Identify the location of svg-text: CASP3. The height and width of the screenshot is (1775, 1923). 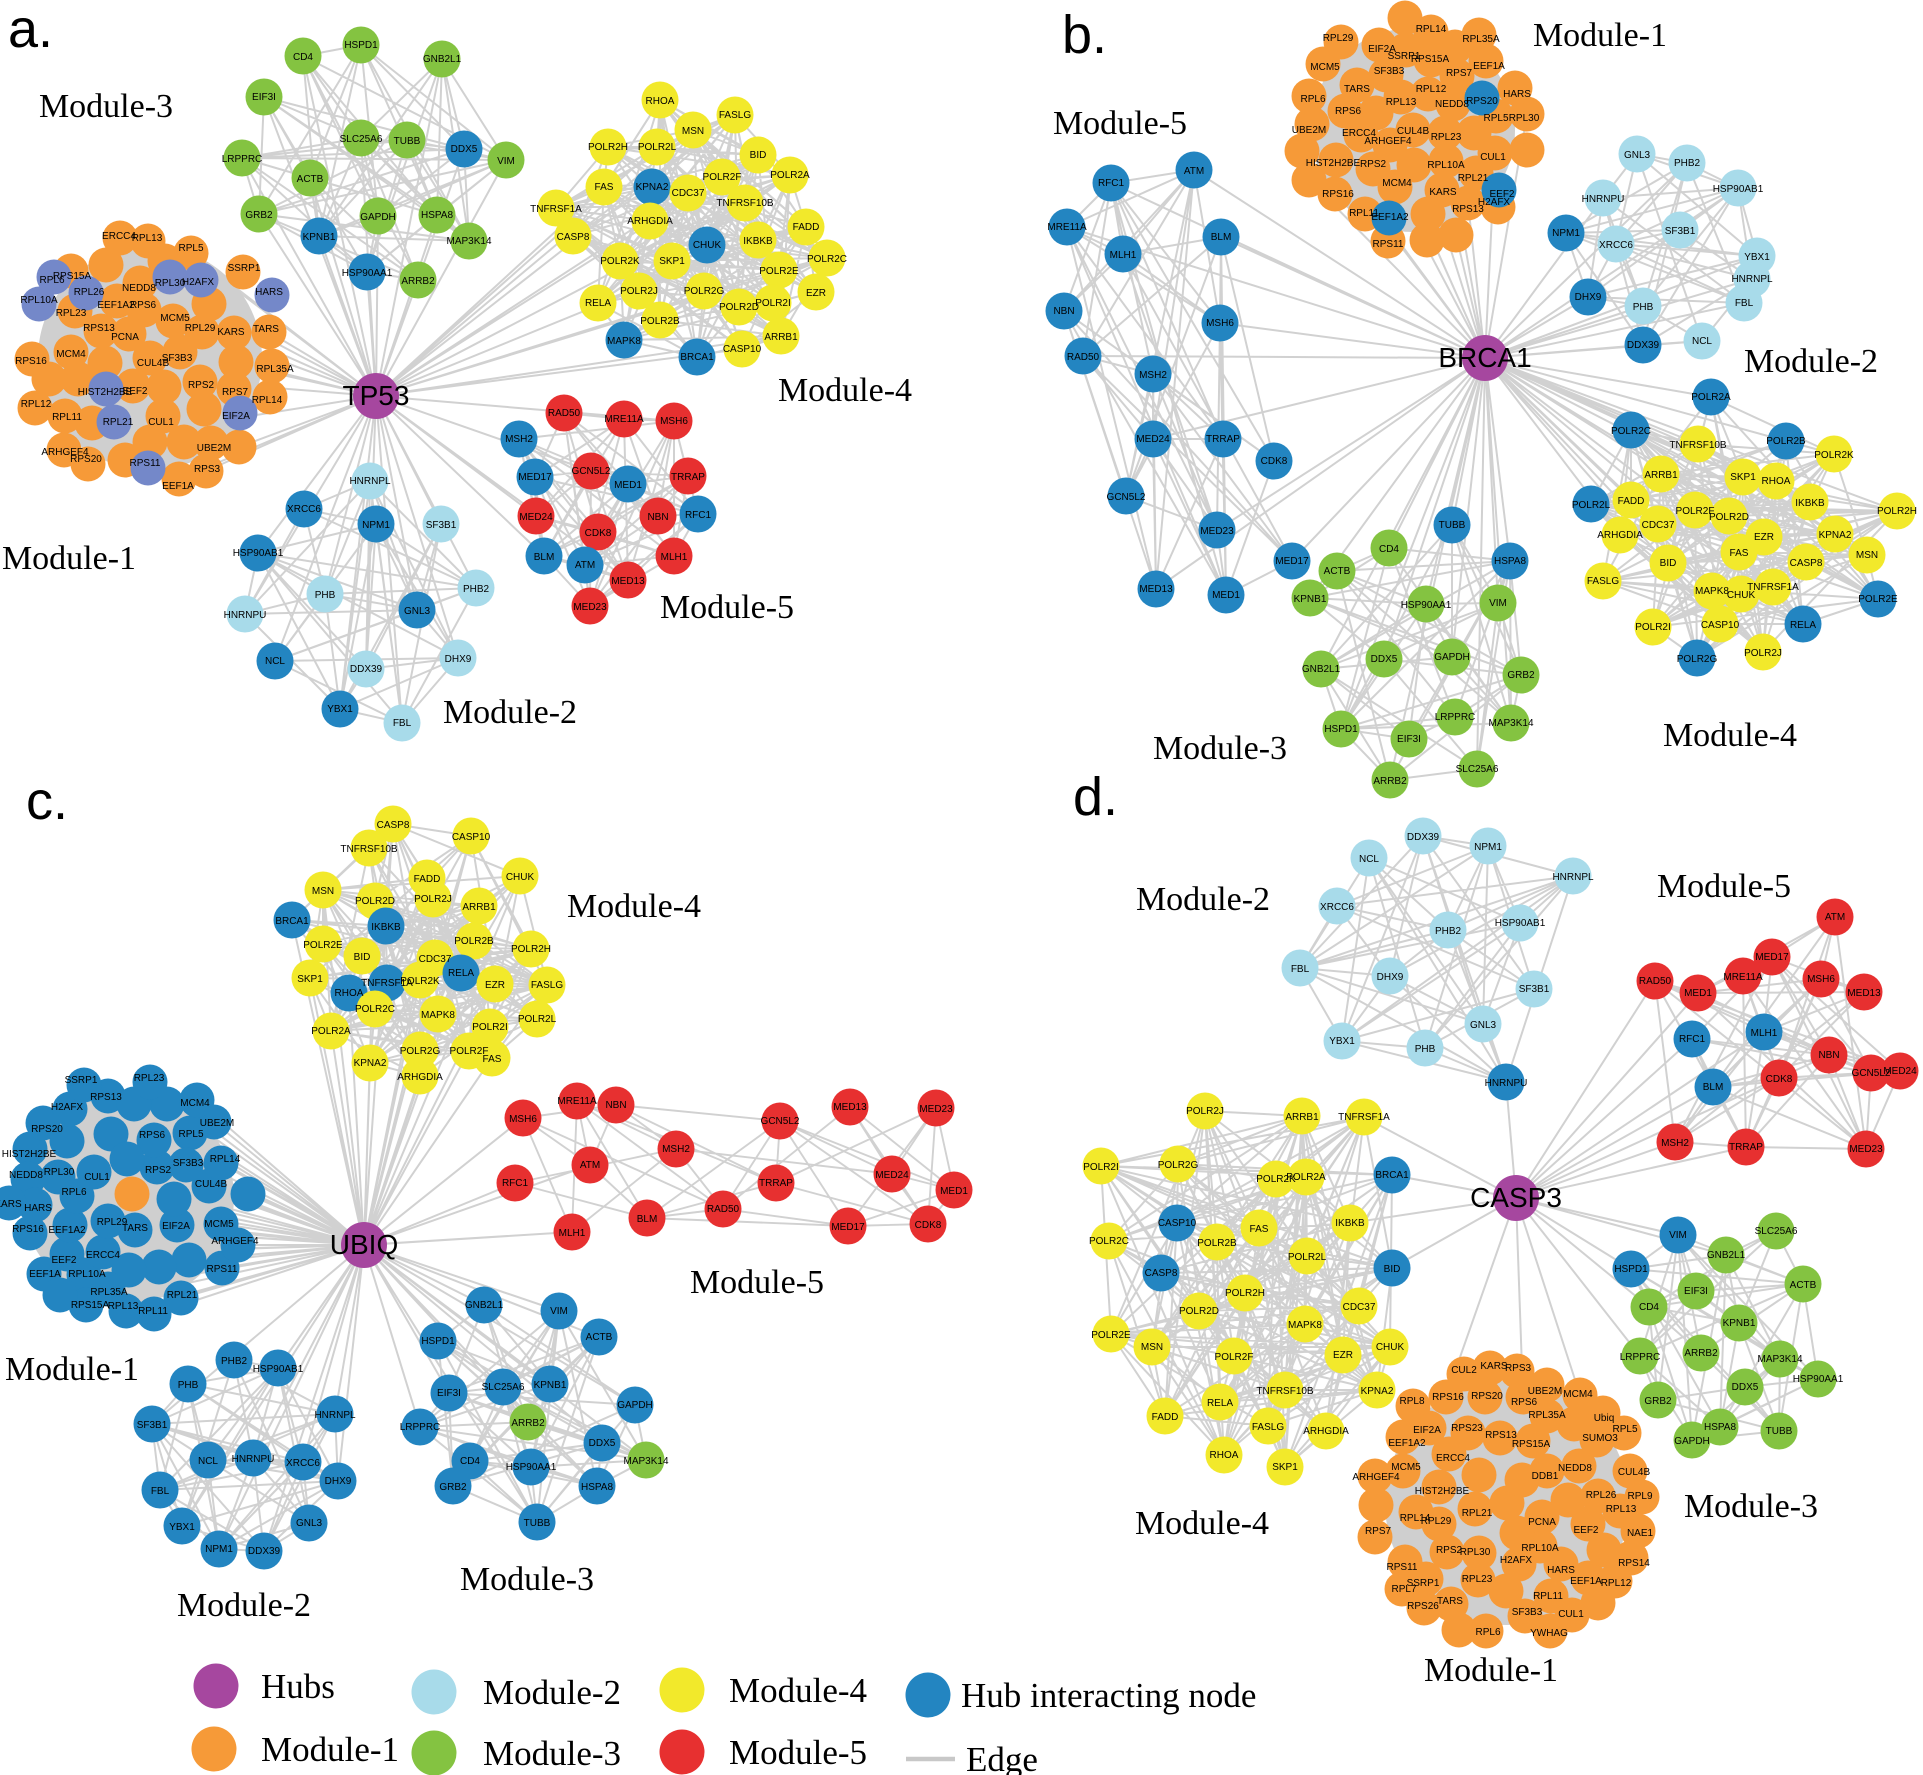
(1516, 1197).